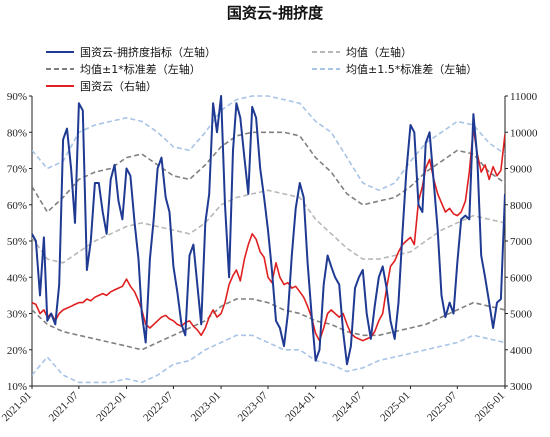 Image resolution: width=550 pixels, height=437 pixels. Describe the element at coordinates (521, 206) in the screenshot. I see `y-right-tick-label: 8000` at that location.